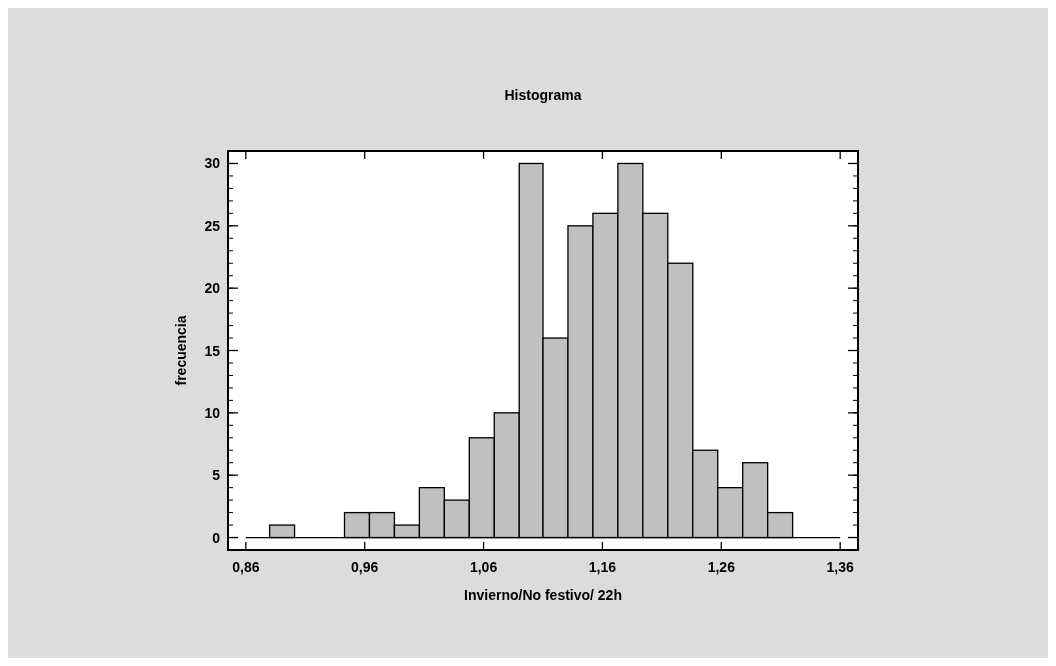 Image resolution: width=1056 pixels, height=666 pixels. Describe the element at coordinates (212, 412) in the screenshot. I see `y-tick-label: 10` at that location.